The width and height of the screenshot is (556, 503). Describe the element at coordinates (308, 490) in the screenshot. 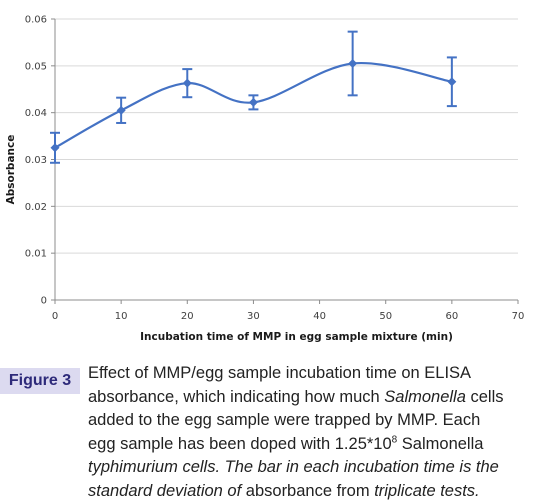

I see `caption-line-6b: absorbance from` at that location.